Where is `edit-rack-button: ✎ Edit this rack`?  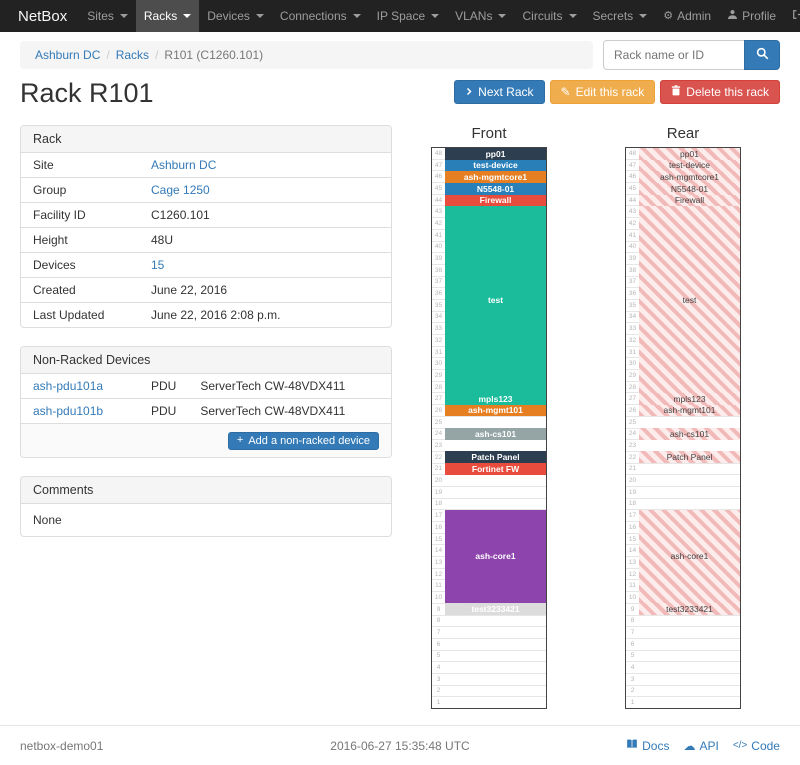
edit-rack-button: ✎ Edit this rack is located at coordinates (602, 92).